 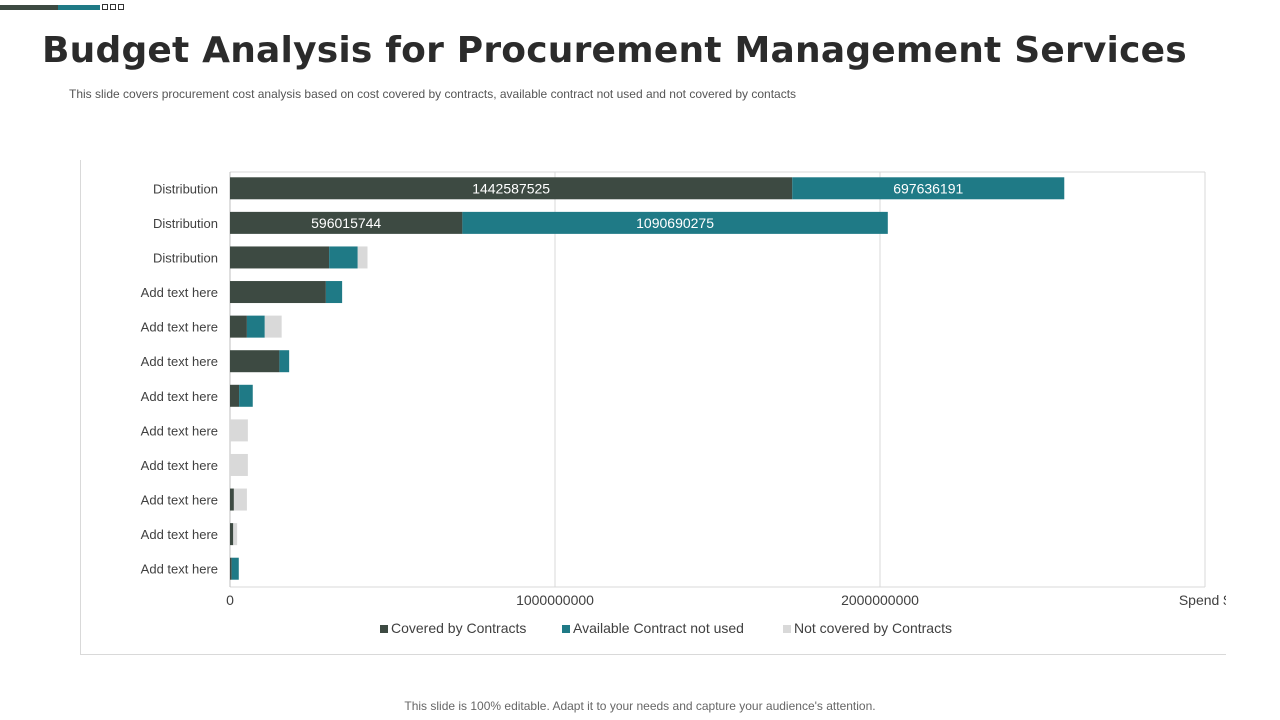 I want to click on data-label: 697636191, so click(x=928, y=188).